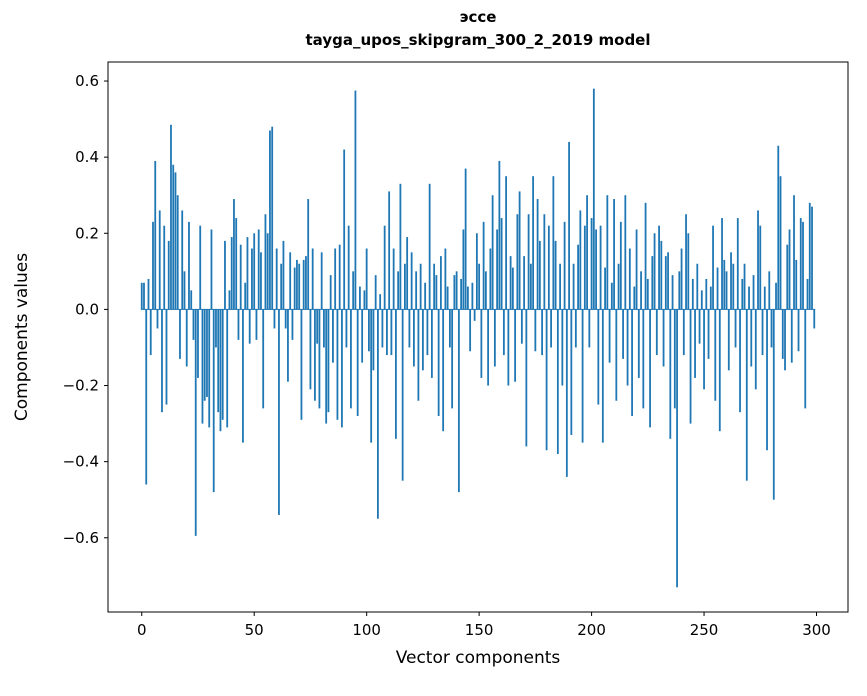 Image resolution: width=867 pixels, height=696 pixels. Describe the element at coordinates (478, 40) in the screenshot. I see `chart-subtitle: tayga_upos_skipgram_300_2_2019 model` at that location.